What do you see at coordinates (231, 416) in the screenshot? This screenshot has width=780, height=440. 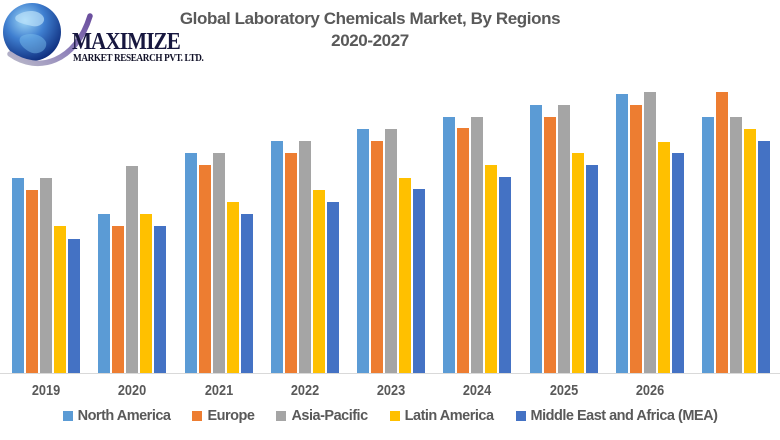 I see `legend-label: Europe` at bounding box center [231, 416].